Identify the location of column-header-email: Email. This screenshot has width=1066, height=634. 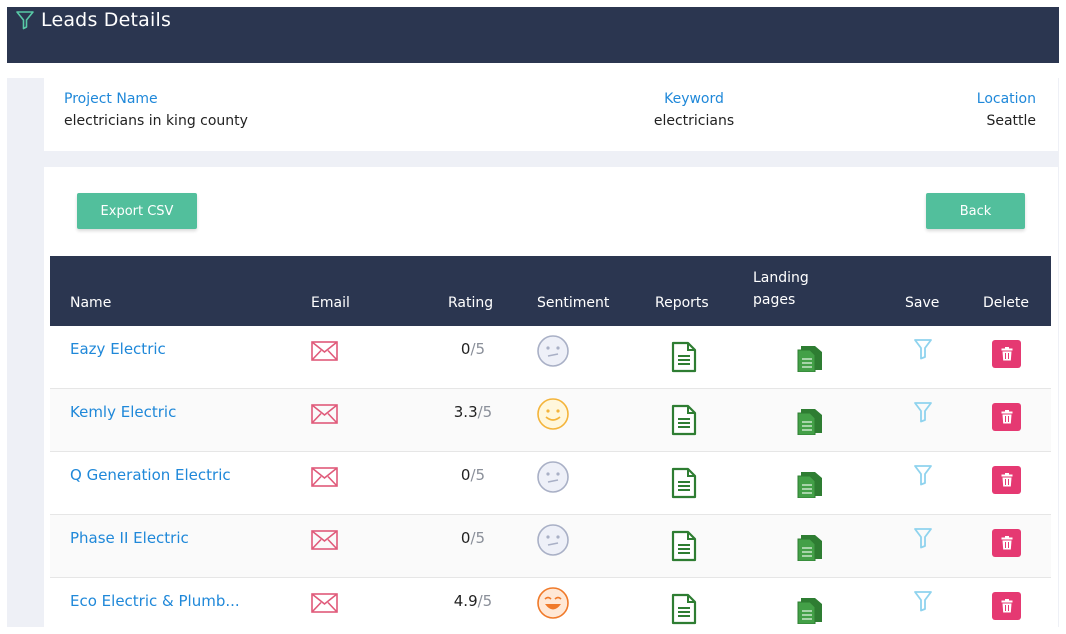
(330, 303).